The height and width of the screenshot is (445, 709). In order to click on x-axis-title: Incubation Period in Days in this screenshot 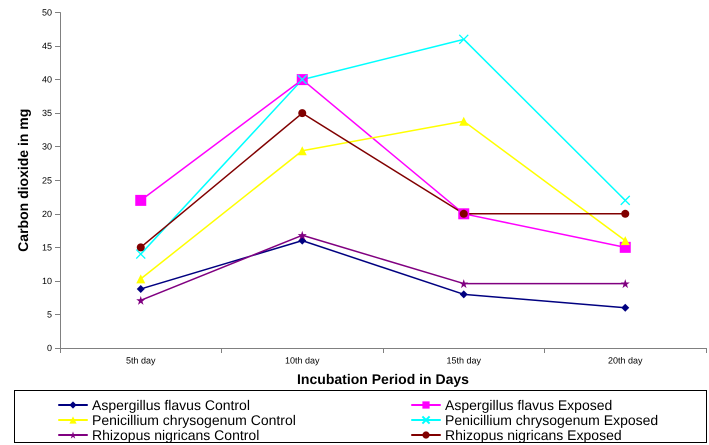, I will do `click(383, 379)`.